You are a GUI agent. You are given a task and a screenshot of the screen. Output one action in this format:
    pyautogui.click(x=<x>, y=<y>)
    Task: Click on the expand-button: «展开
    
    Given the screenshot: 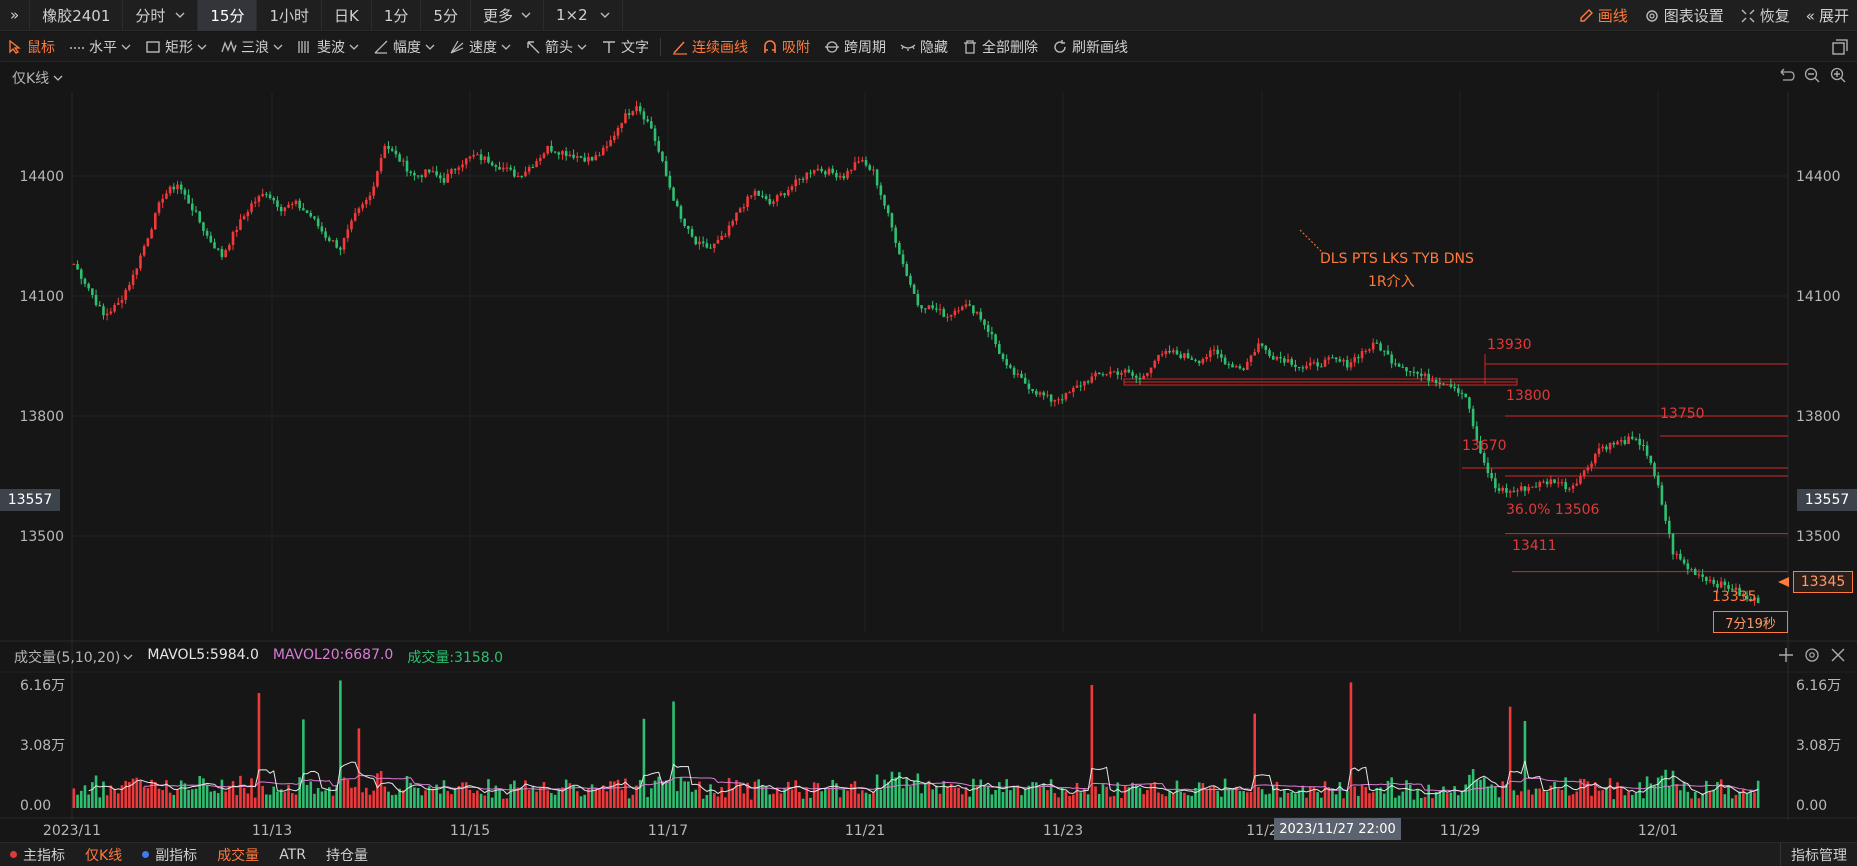 What is the action you would take?
    pyautogui.click(x=1827, y=15)
    